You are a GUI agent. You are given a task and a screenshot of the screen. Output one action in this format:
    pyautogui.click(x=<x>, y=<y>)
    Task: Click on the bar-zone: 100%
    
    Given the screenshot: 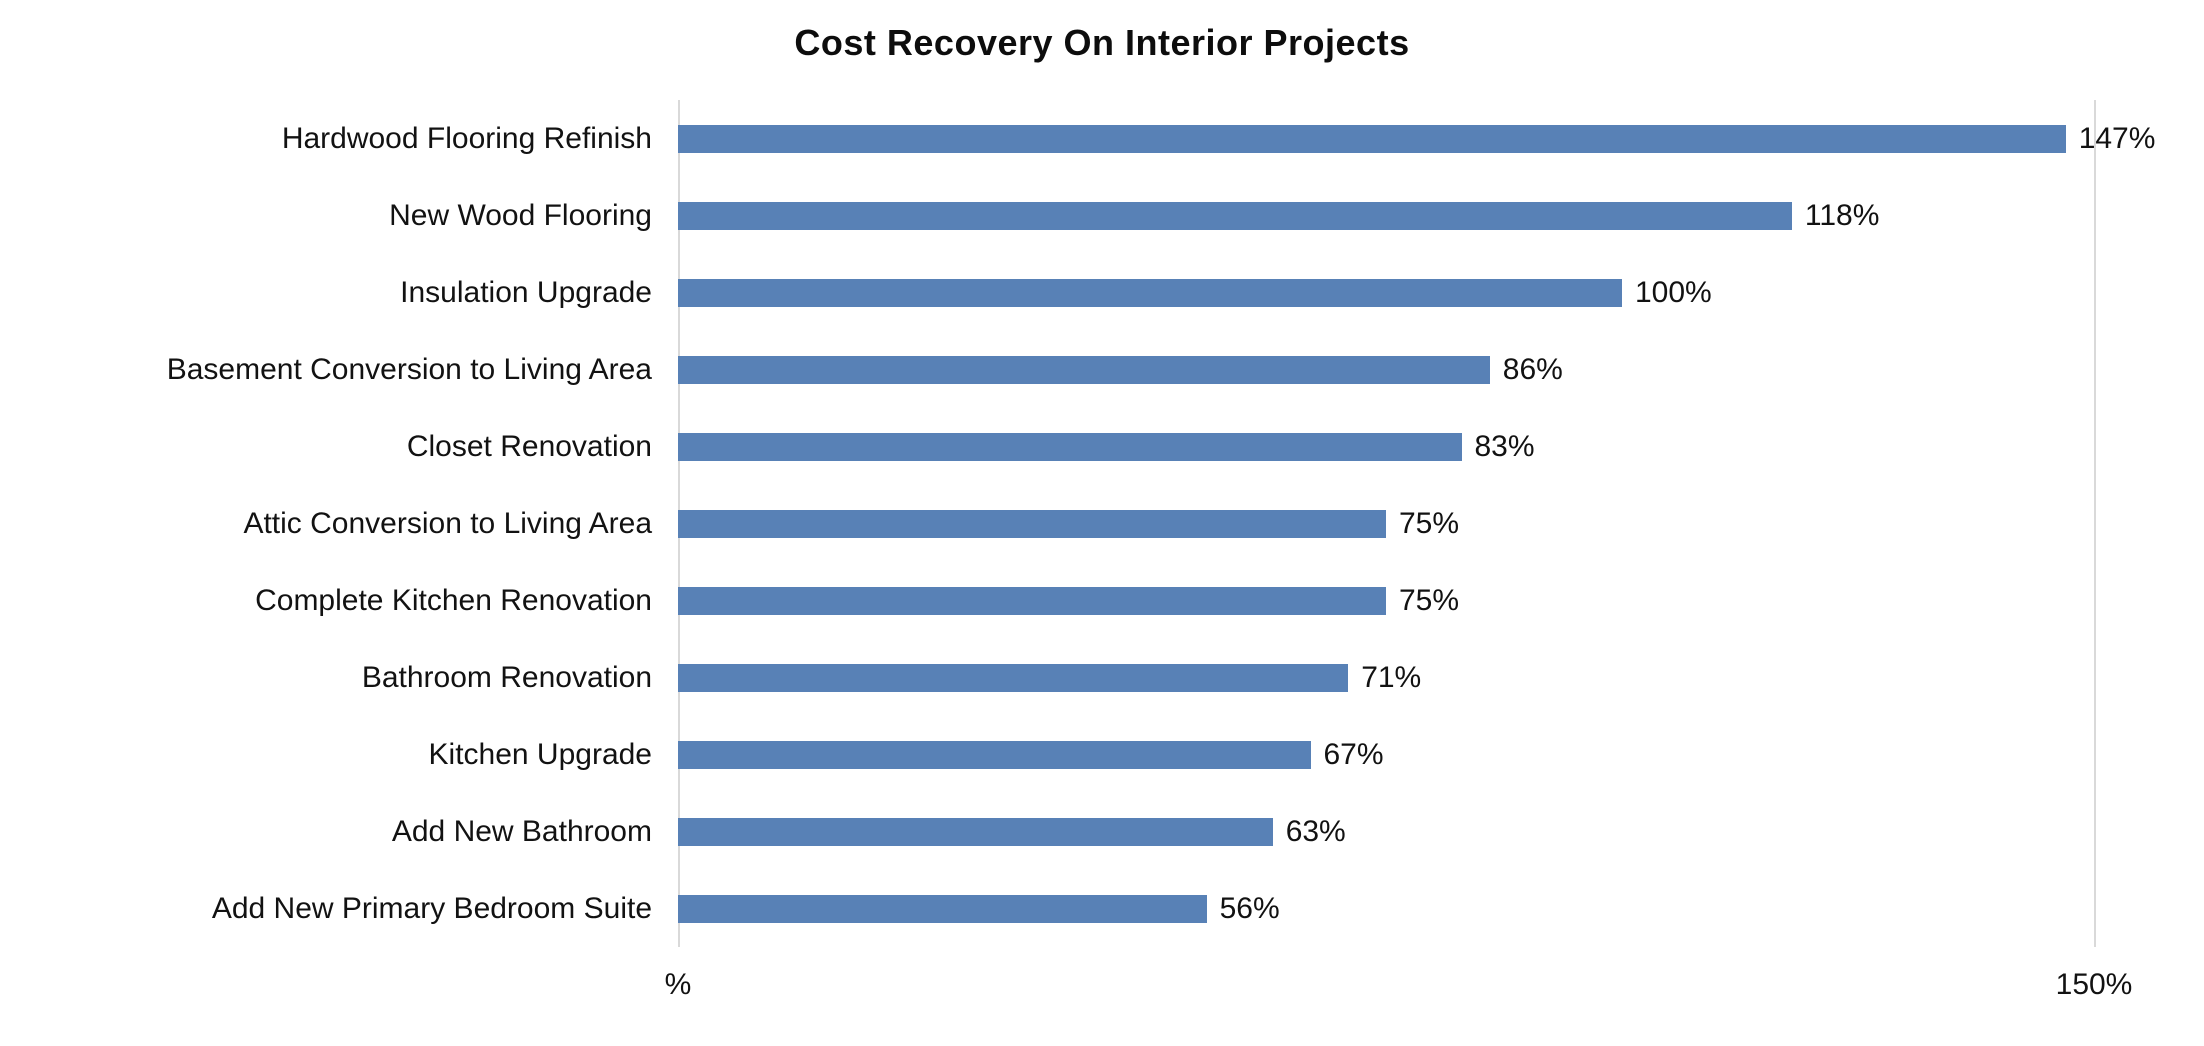 What is the action you would take?
    pyautogui.click(x=1441, y=292)
    